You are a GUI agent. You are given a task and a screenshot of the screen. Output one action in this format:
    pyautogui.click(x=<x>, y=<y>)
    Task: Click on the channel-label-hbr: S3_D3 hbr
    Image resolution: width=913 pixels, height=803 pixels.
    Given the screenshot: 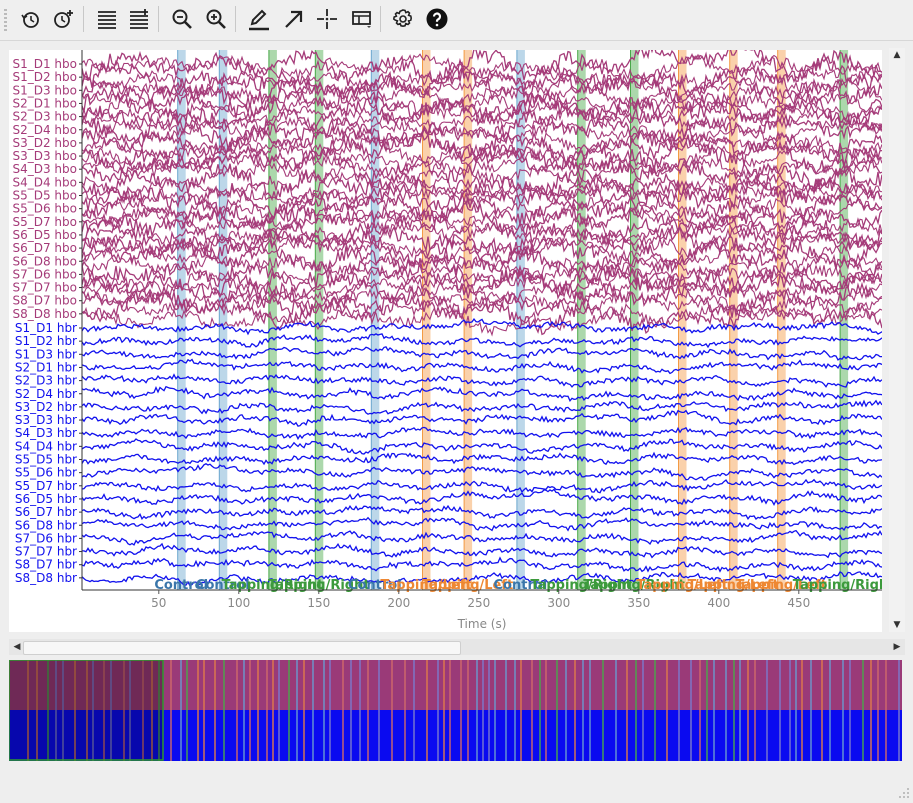 What is the action you would take?
    pyautogui.click(x=46, y=420)
    